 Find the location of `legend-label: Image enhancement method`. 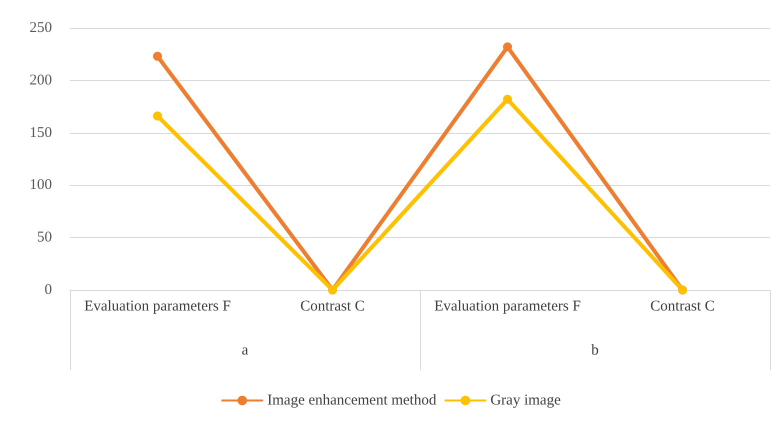

legend-label: Image enhancement method is located at coordinates (352, 400).